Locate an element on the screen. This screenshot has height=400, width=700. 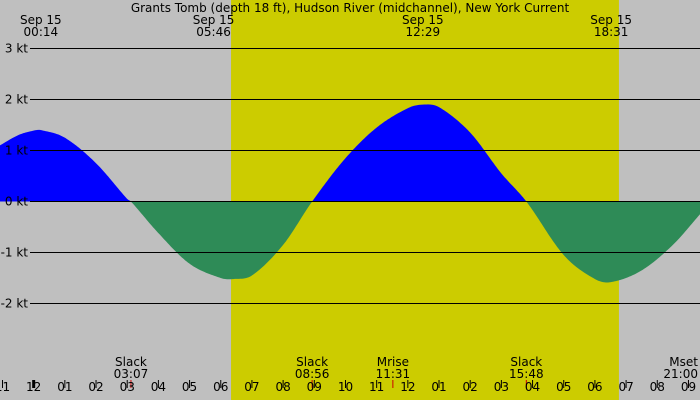
x-tick-label: 10 is located at coordinates (345, 387).